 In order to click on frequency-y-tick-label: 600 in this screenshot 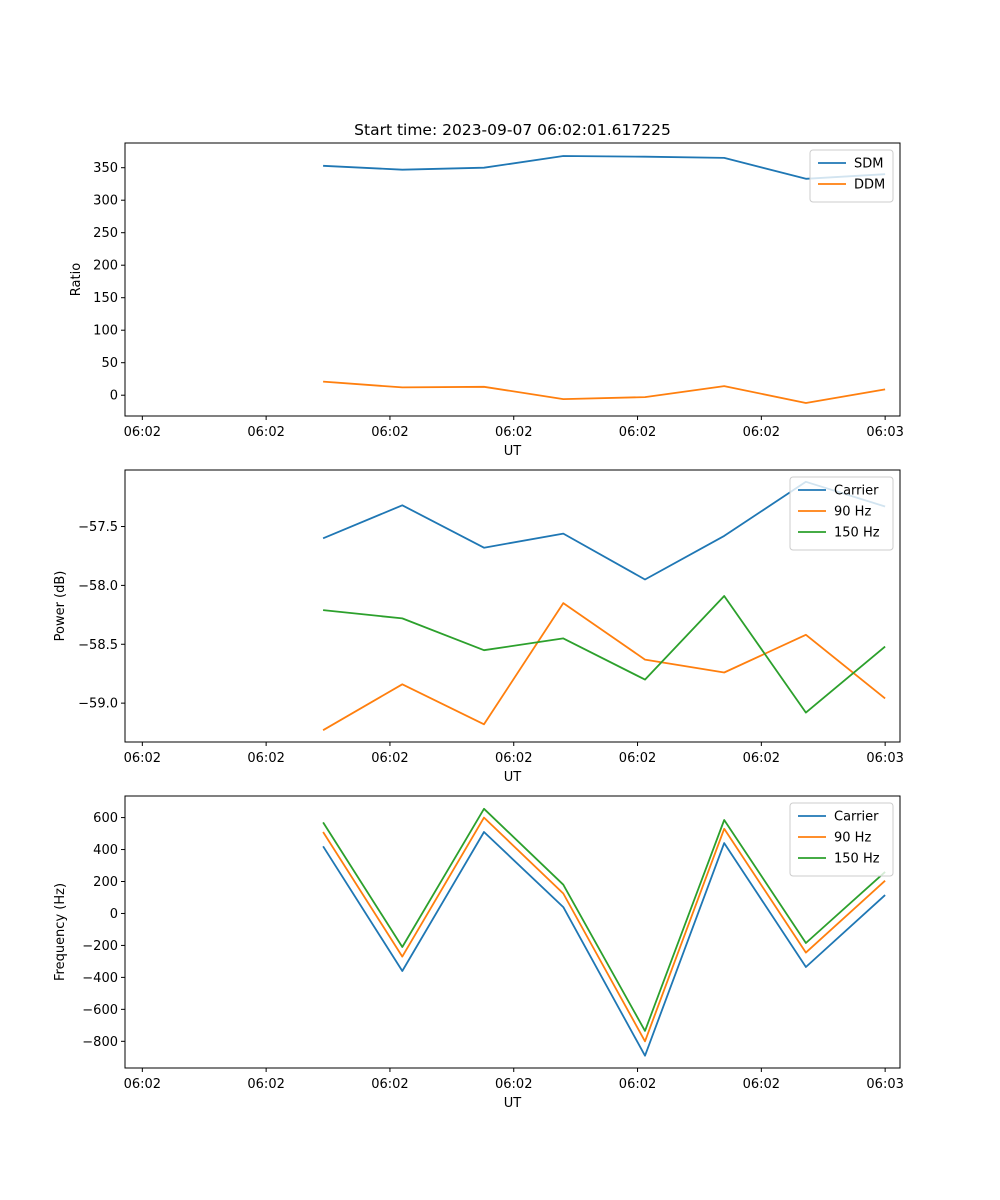, I will do `click(105, 818)`.